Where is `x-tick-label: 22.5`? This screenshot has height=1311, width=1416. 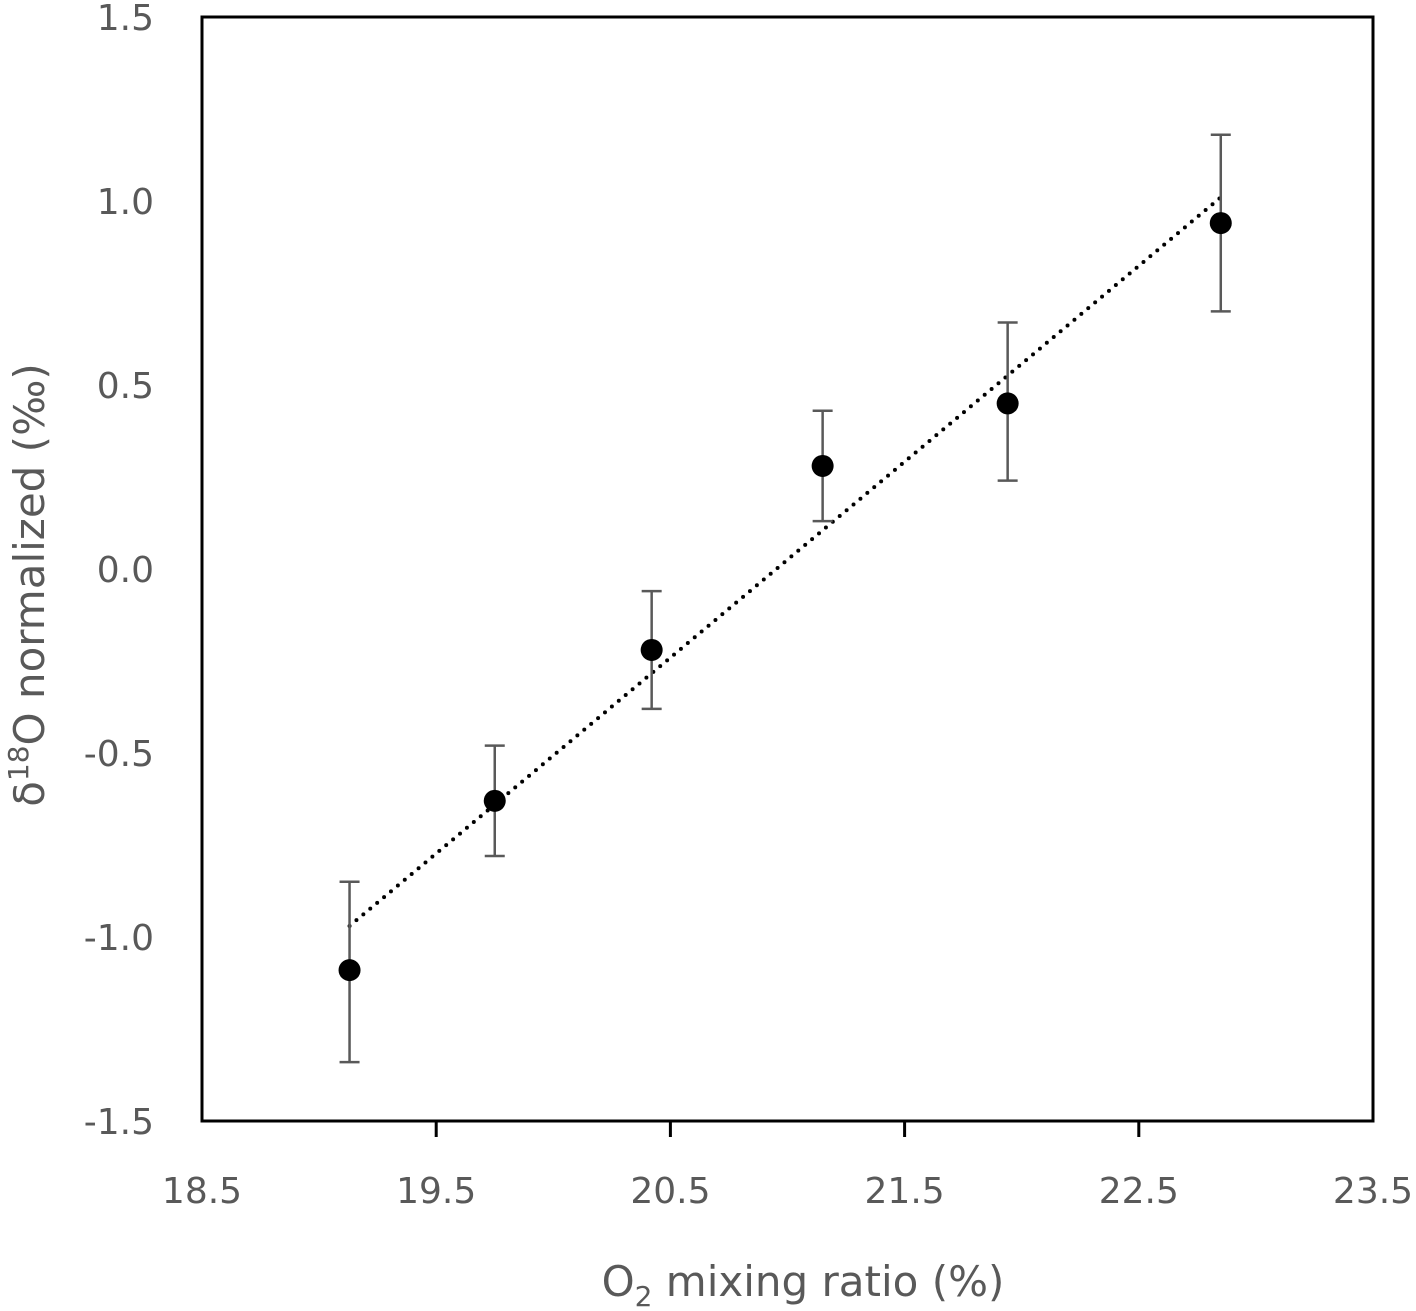
x-tick-label: 22.5 is located at coordinates (1139, 1191).